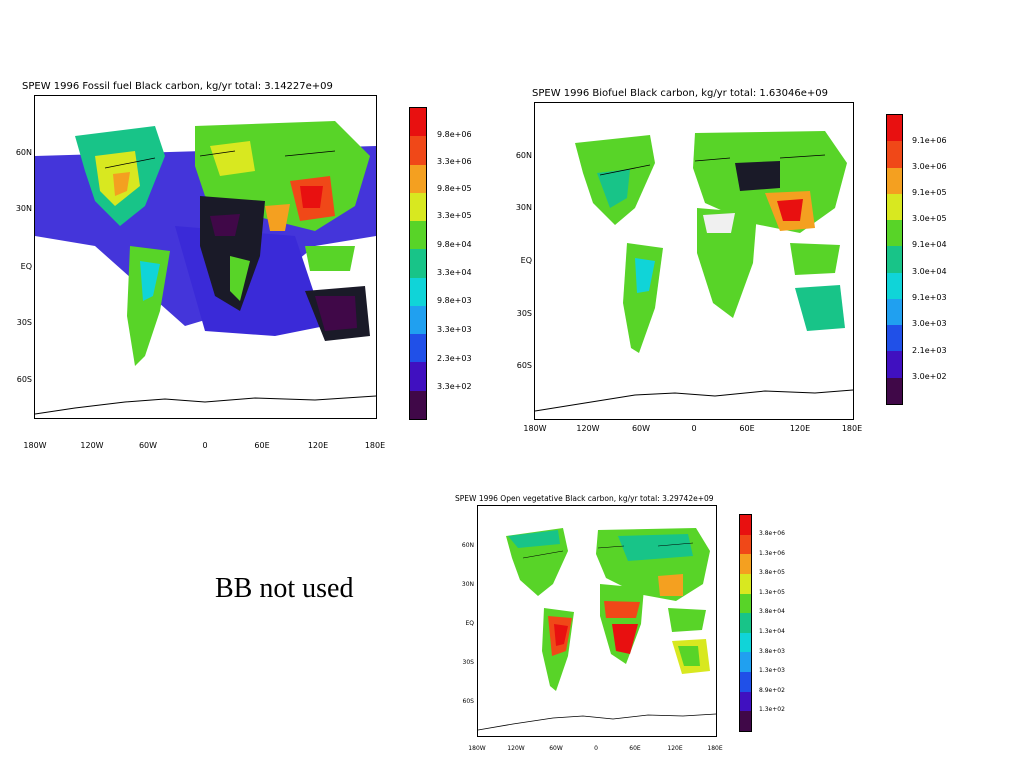  What do you see at coordinates (929, 140) in the screenshot?
I see `colorbar-label: 9.1e+06` at bounding box center [929, 140].